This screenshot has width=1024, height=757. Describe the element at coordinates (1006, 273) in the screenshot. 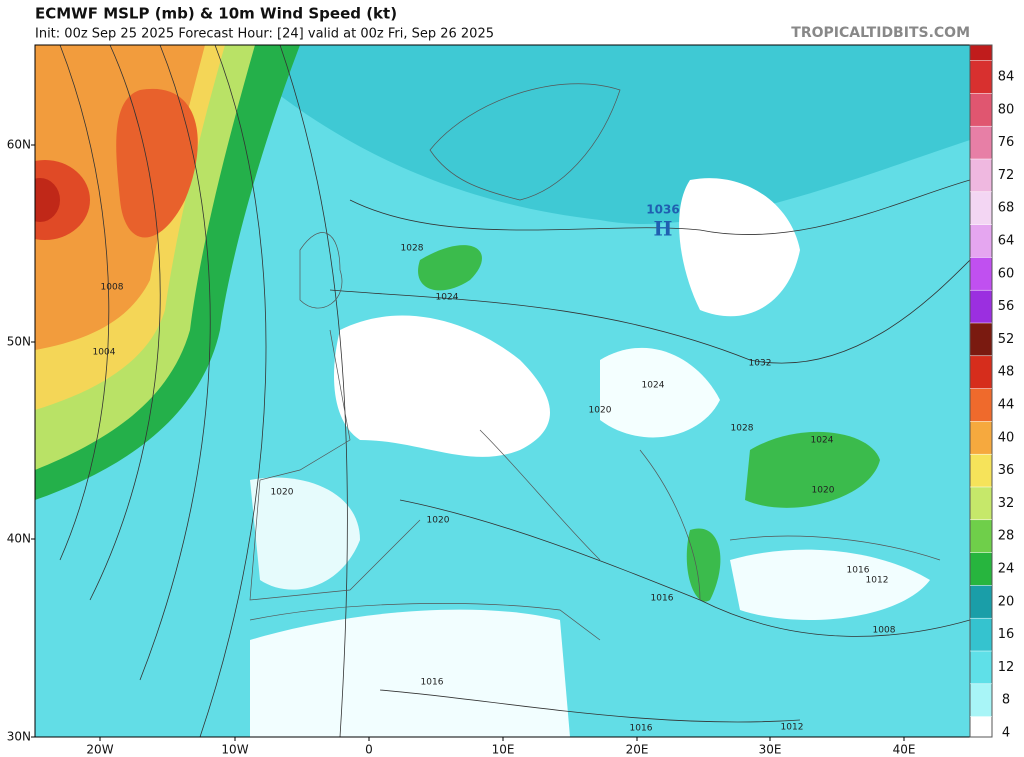

I see `colorbar-label: 60` at that location.